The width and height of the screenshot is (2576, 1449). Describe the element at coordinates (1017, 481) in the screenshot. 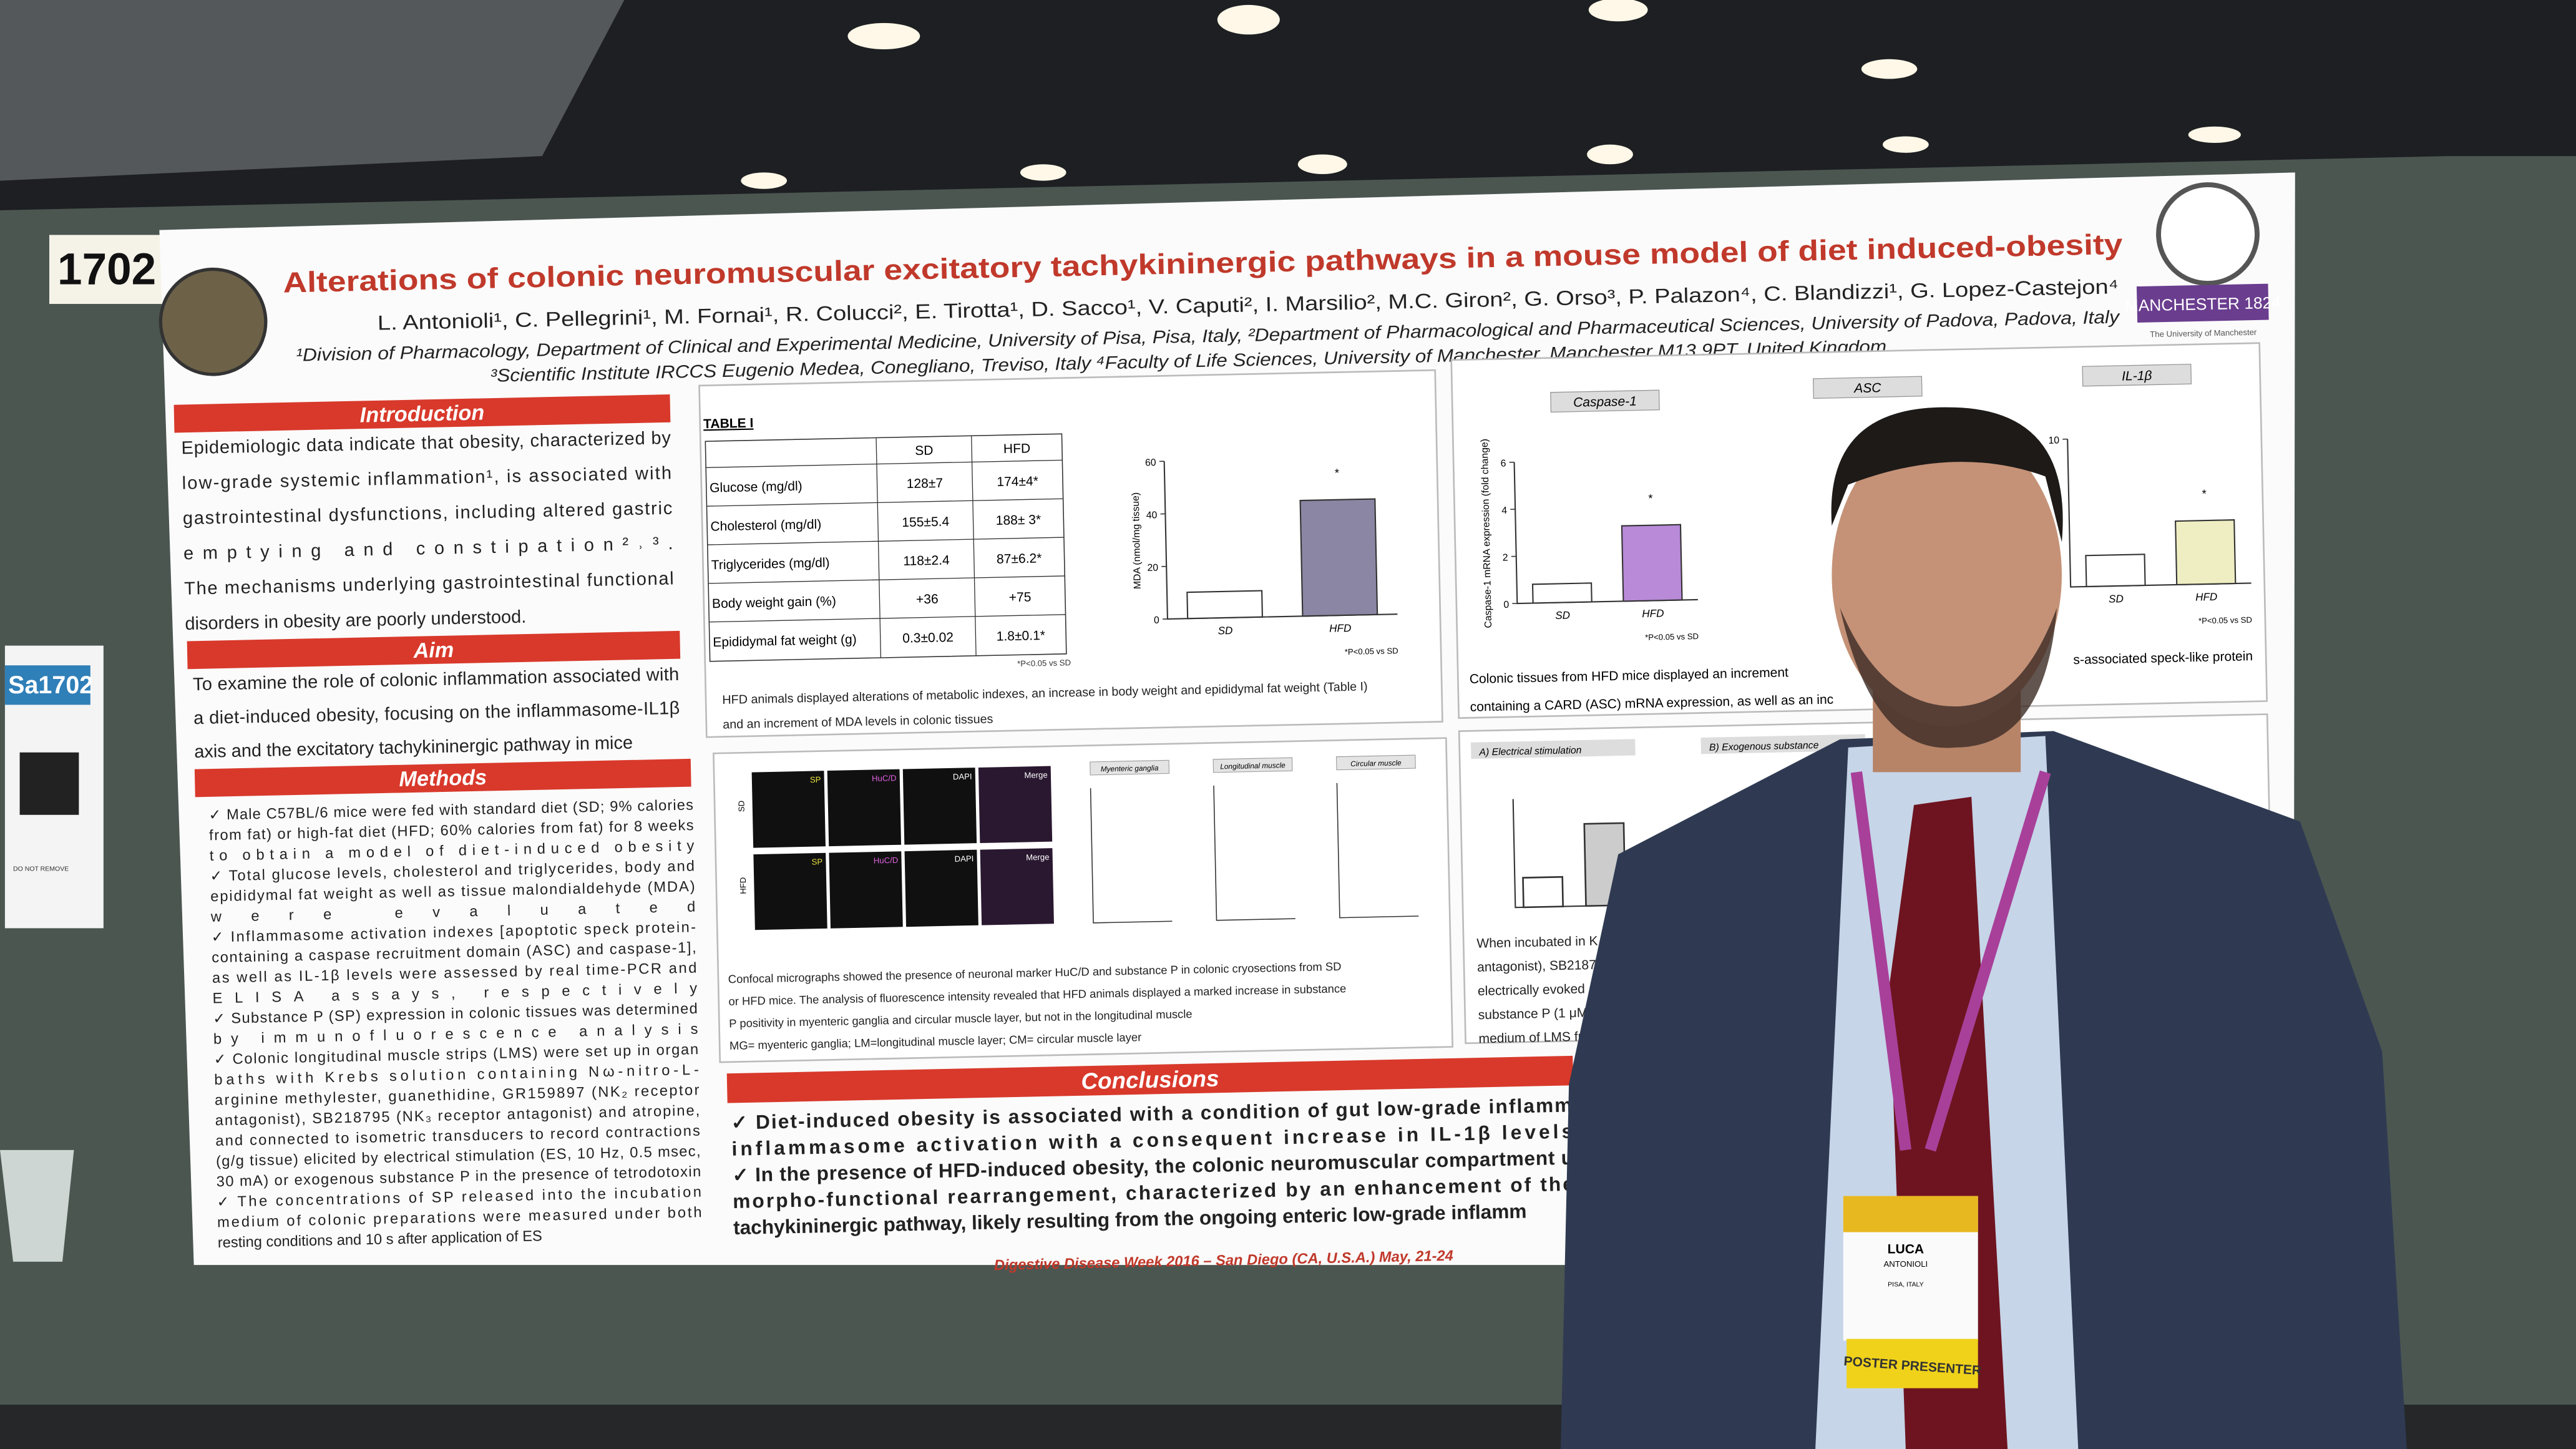

I see `table-cell: 174±4*` at that location.